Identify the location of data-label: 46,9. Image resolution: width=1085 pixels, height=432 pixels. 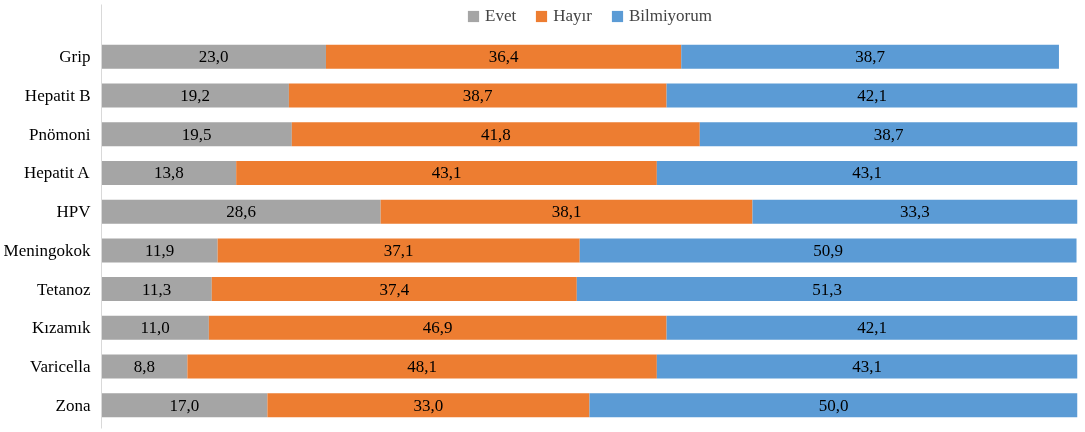
(437, 328).